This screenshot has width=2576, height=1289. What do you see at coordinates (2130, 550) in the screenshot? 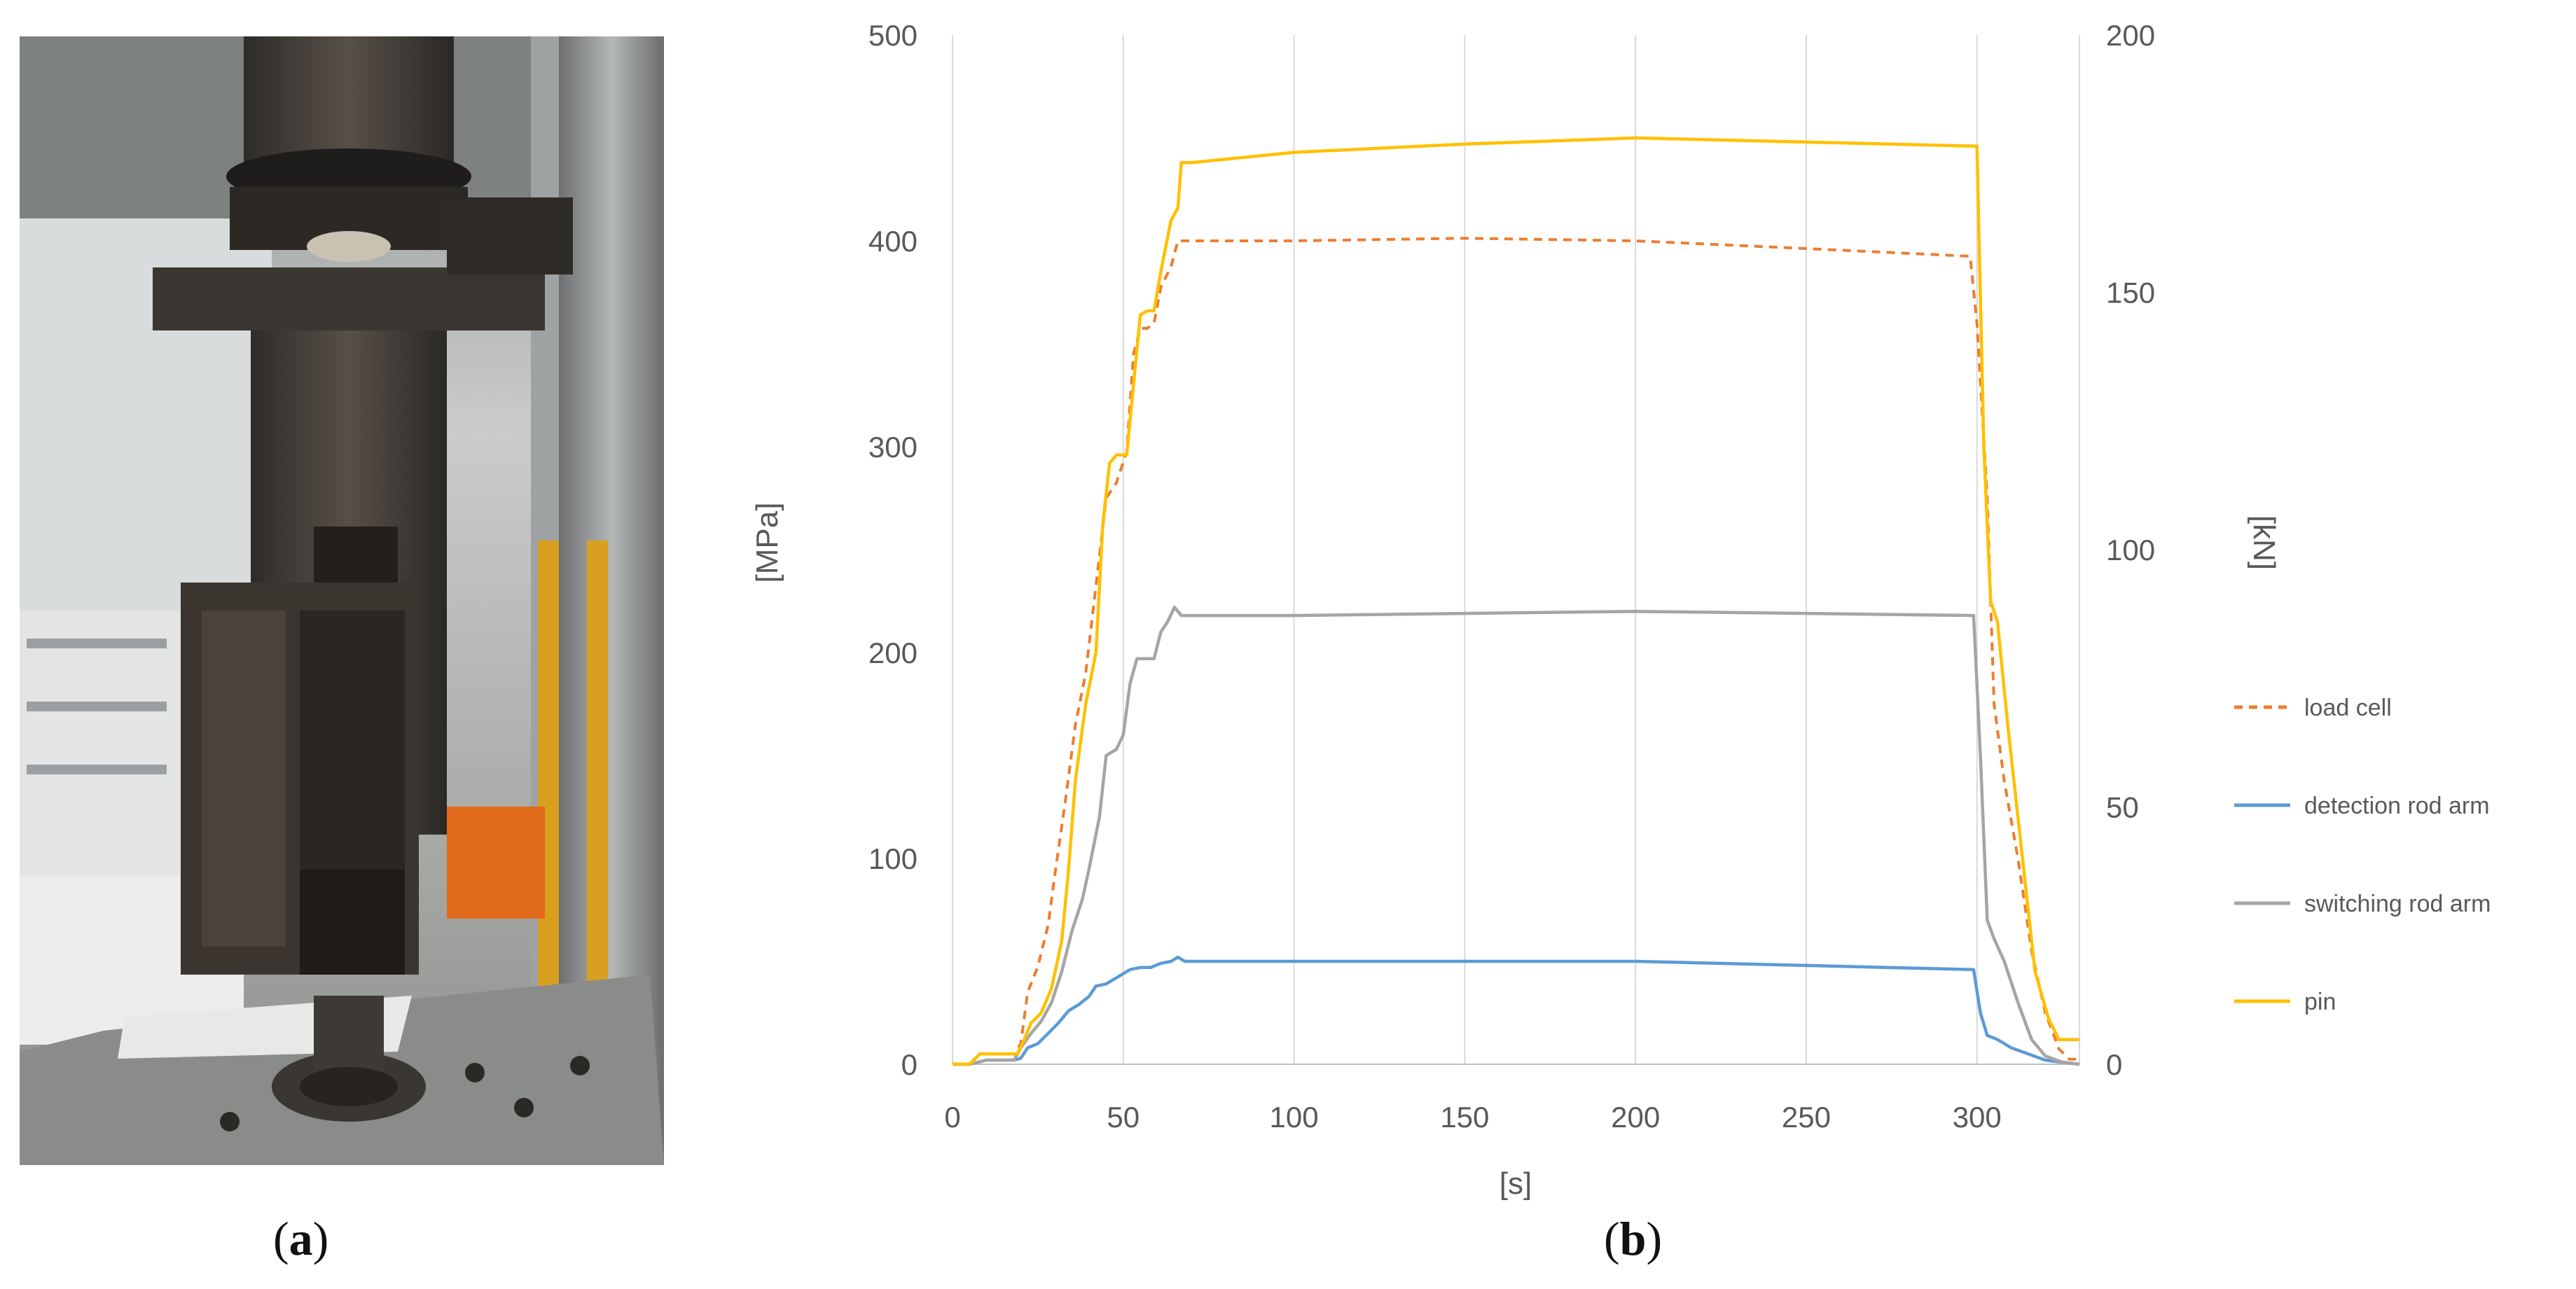
I see `y-tick-label-right-2: 100` at bounding box center [2130, 550].